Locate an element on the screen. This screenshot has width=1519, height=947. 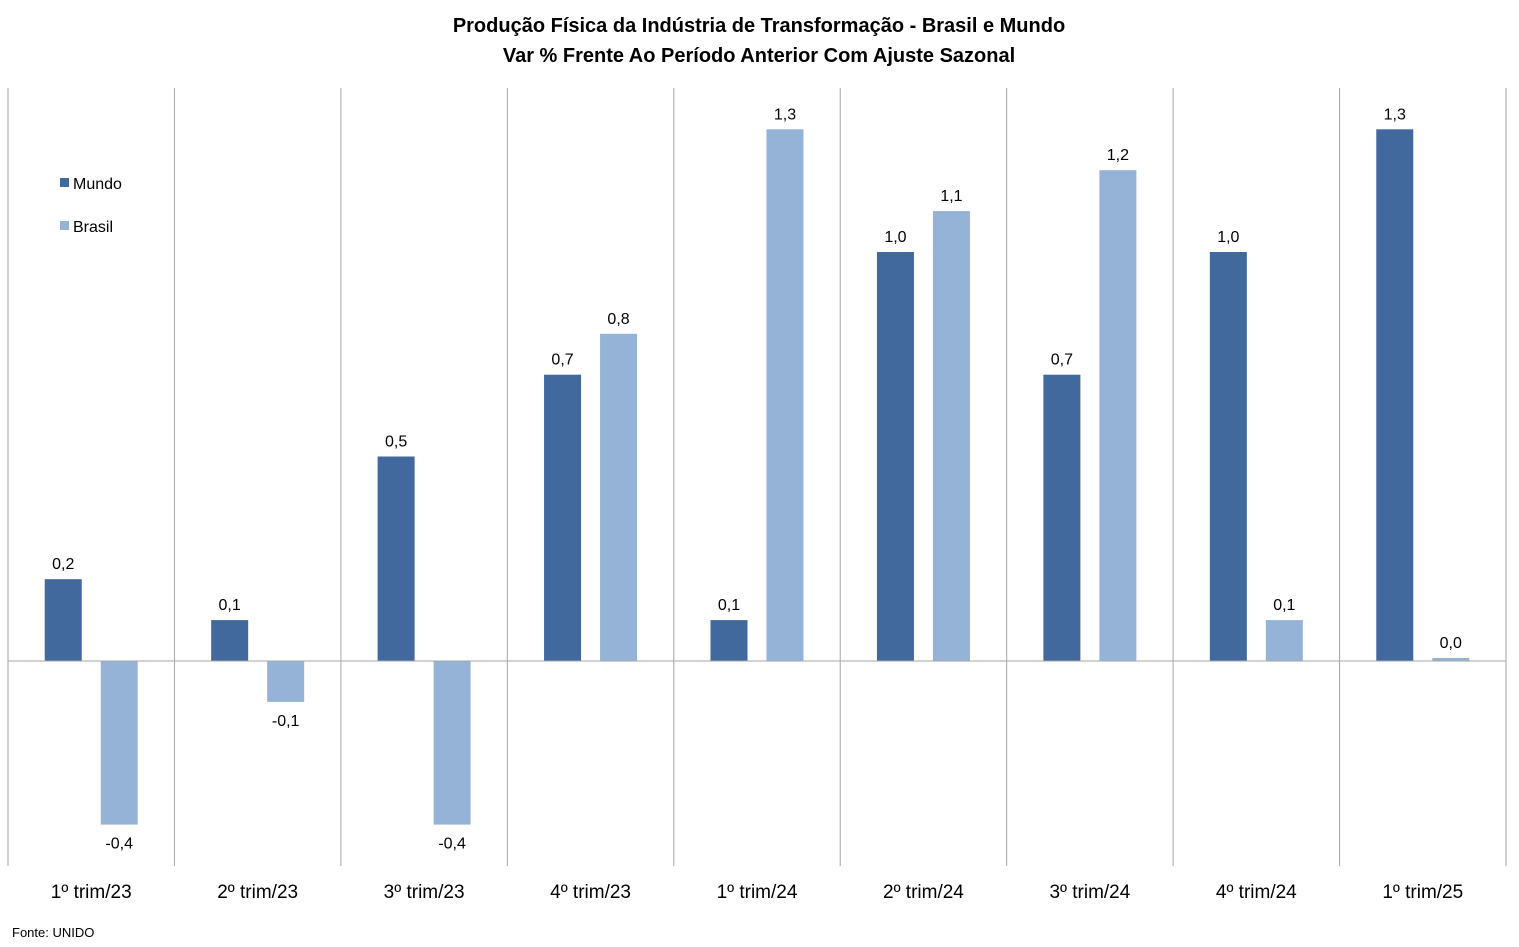
source-note: Fonte: UNIDO is located at coordinates (53, 932).